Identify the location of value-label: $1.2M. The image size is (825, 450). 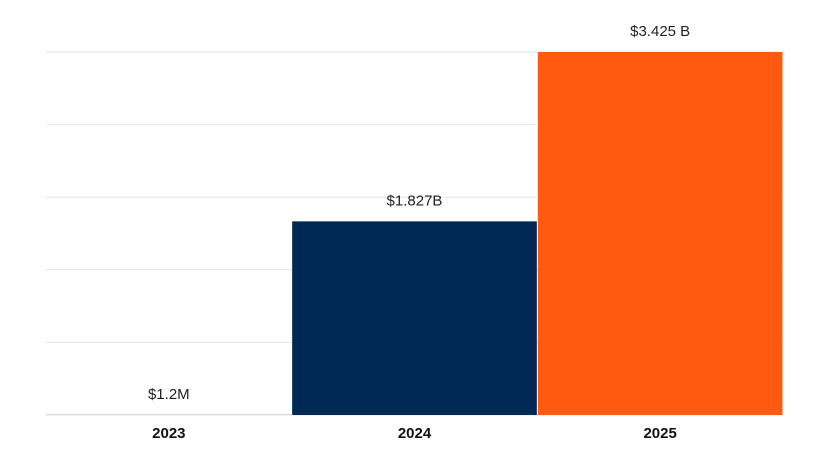
(169, 394).